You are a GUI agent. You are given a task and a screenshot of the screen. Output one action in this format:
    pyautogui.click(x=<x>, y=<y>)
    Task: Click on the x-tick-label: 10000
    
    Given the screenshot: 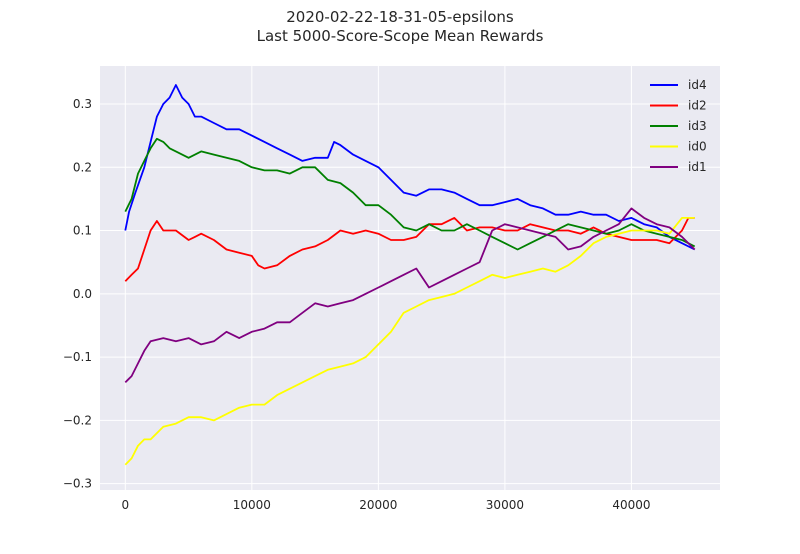 What is the action you would take?
    pyautogui.click(x=252, y=505)
    